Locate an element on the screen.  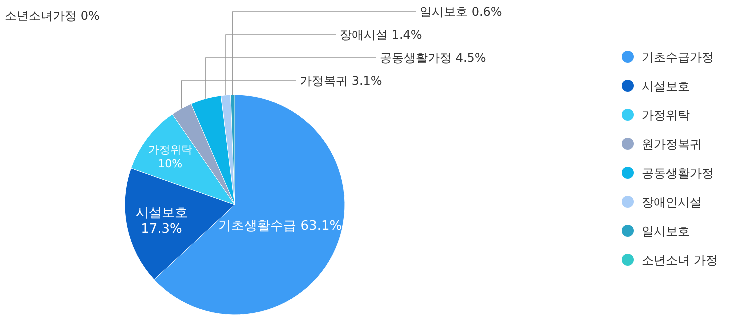
legend-label: 가정위탁 is located at coordinates (666, 115).